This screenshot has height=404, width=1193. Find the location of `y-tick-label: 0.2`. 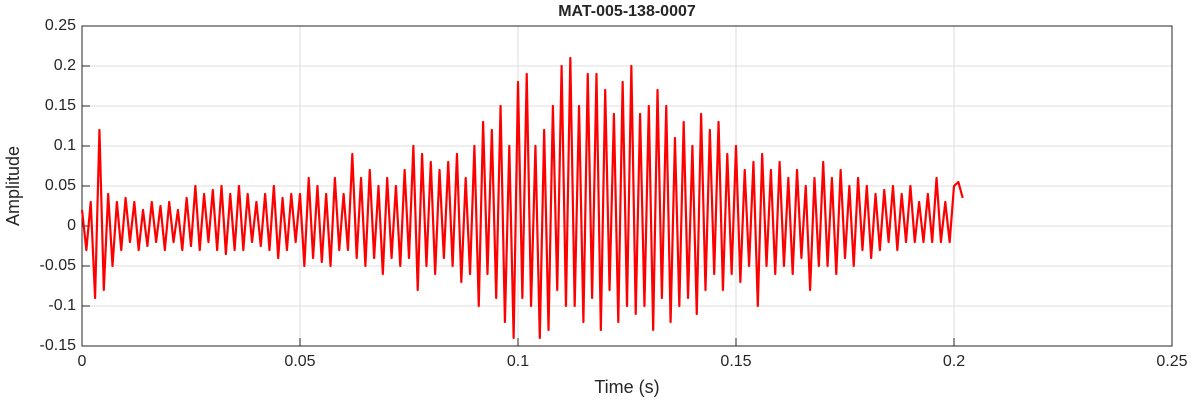

y-tick-label: 0.2 is located at coordinates (65, 65).